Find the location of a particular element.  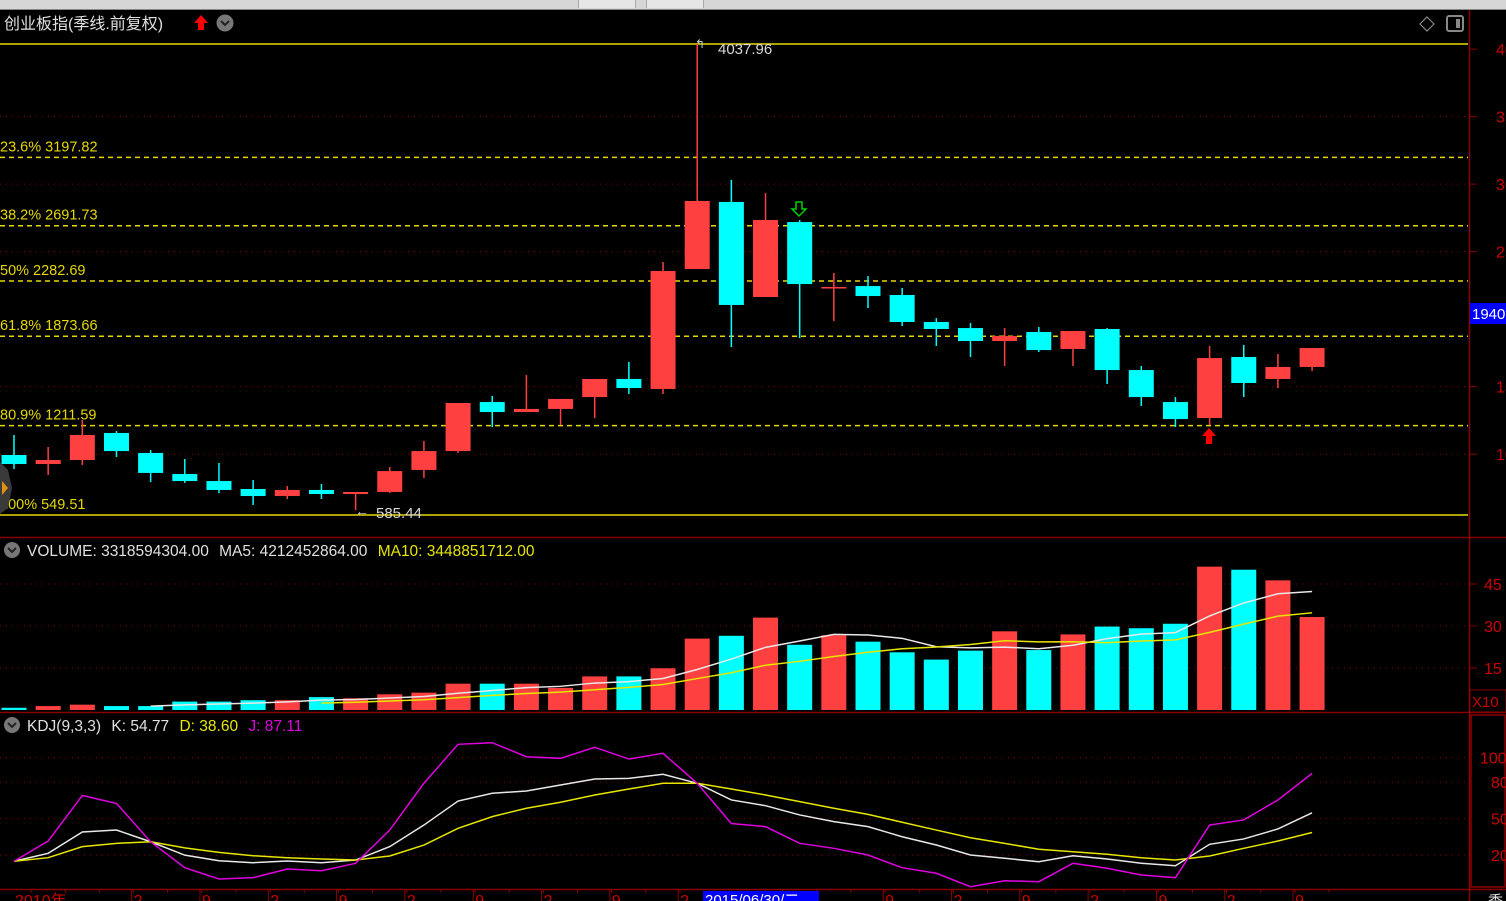

low-annotation: ← 585.44 is located at coordinates (388, 512).